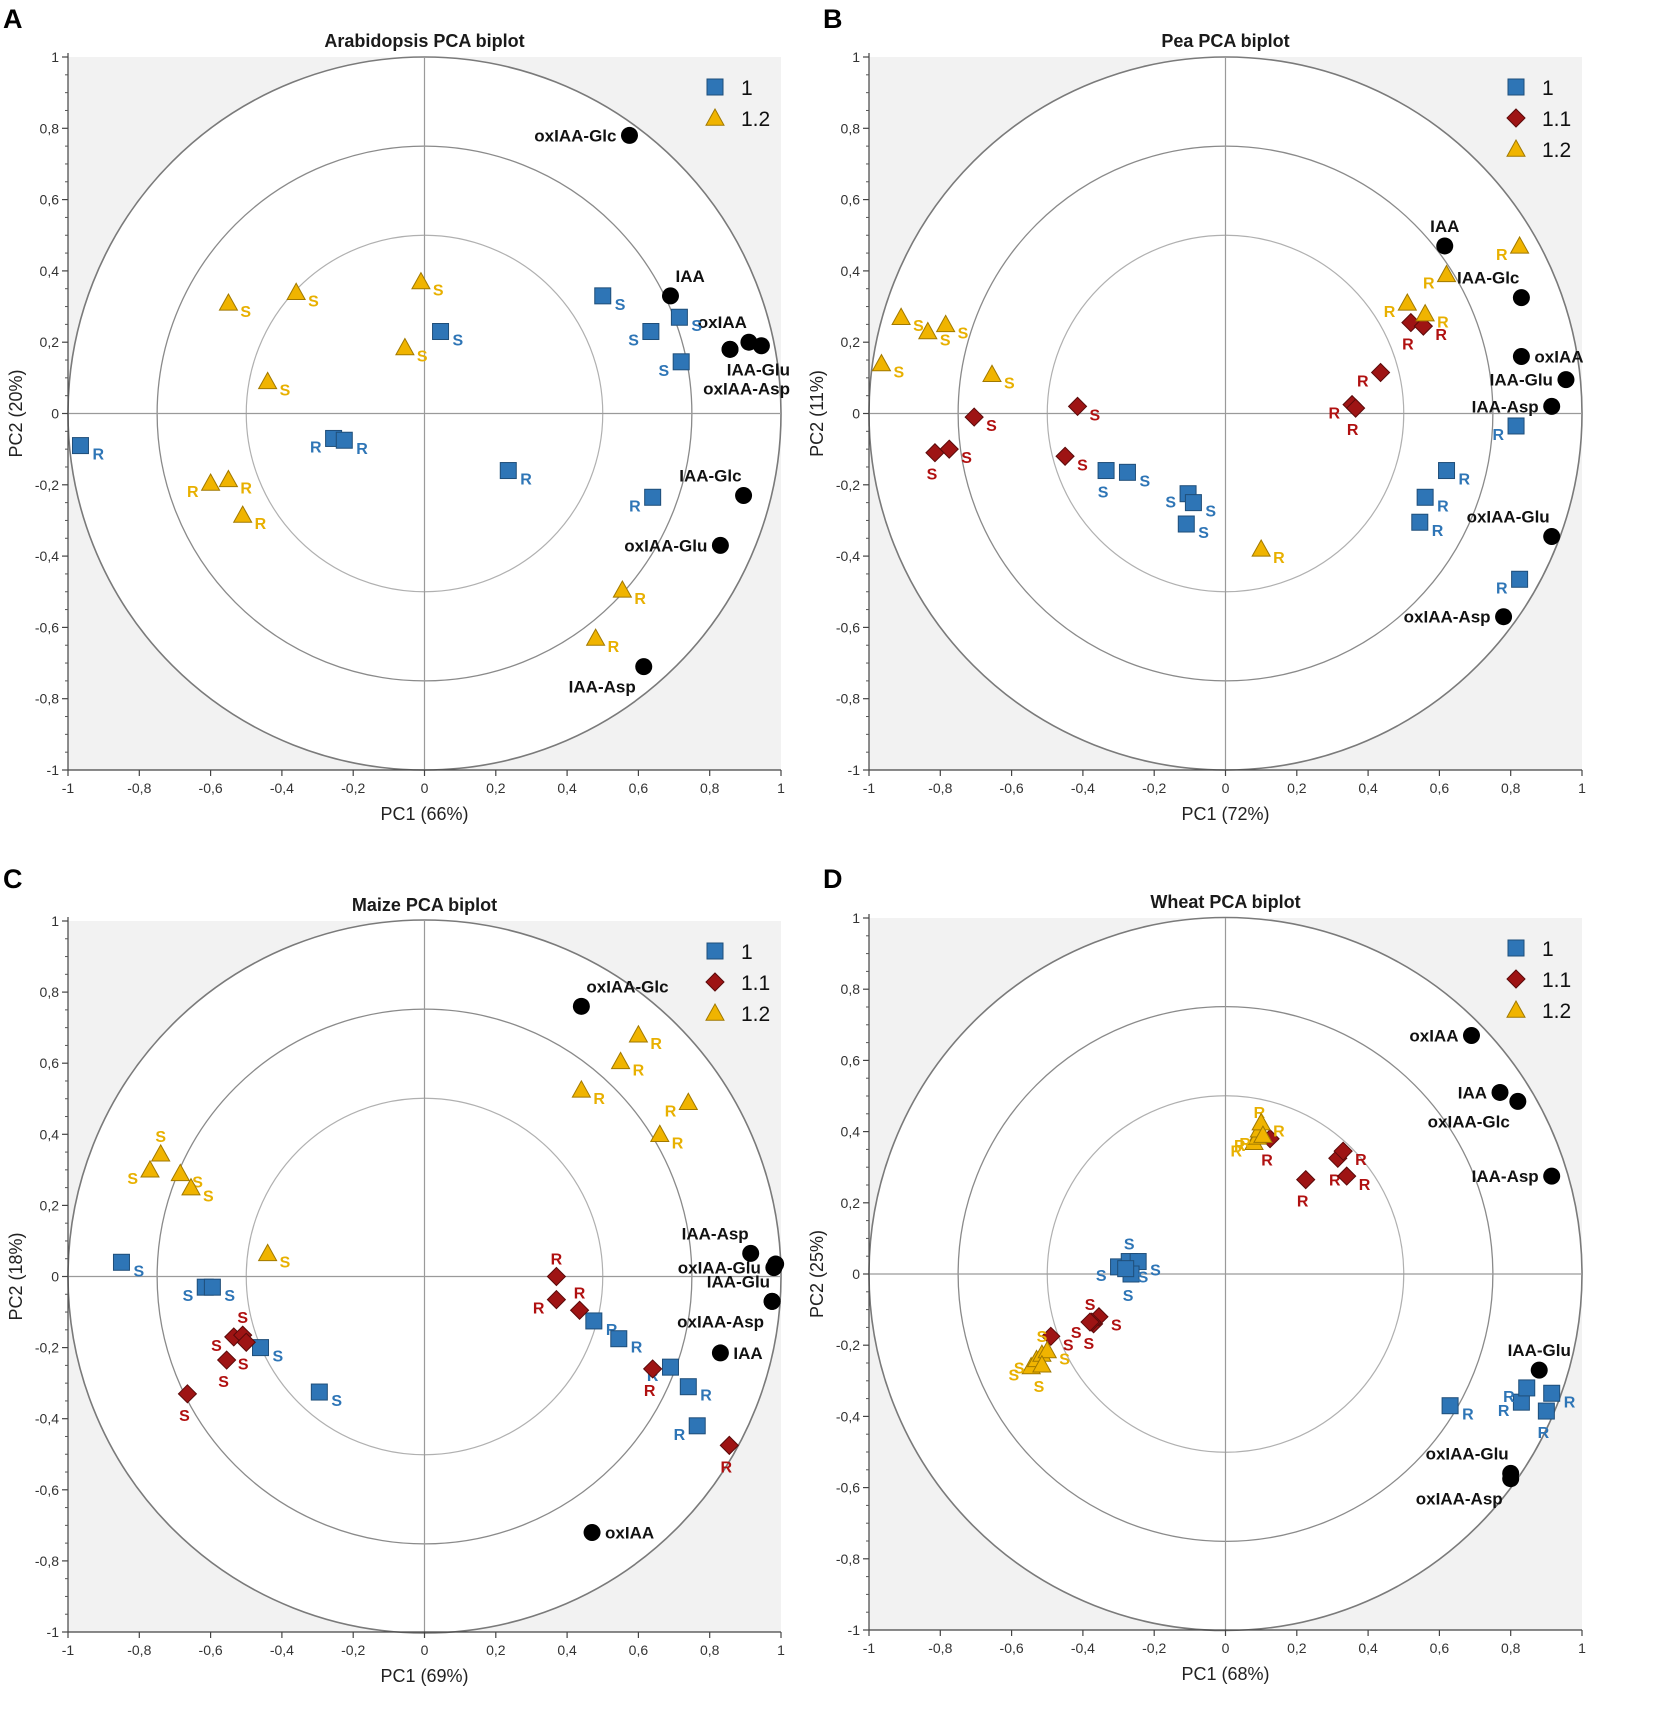 The height and width of the screenshot is (1719, 1654). Describe the element at coordinates (689, 276) in the screenshot. I see `variable-label: IAA` at that location.